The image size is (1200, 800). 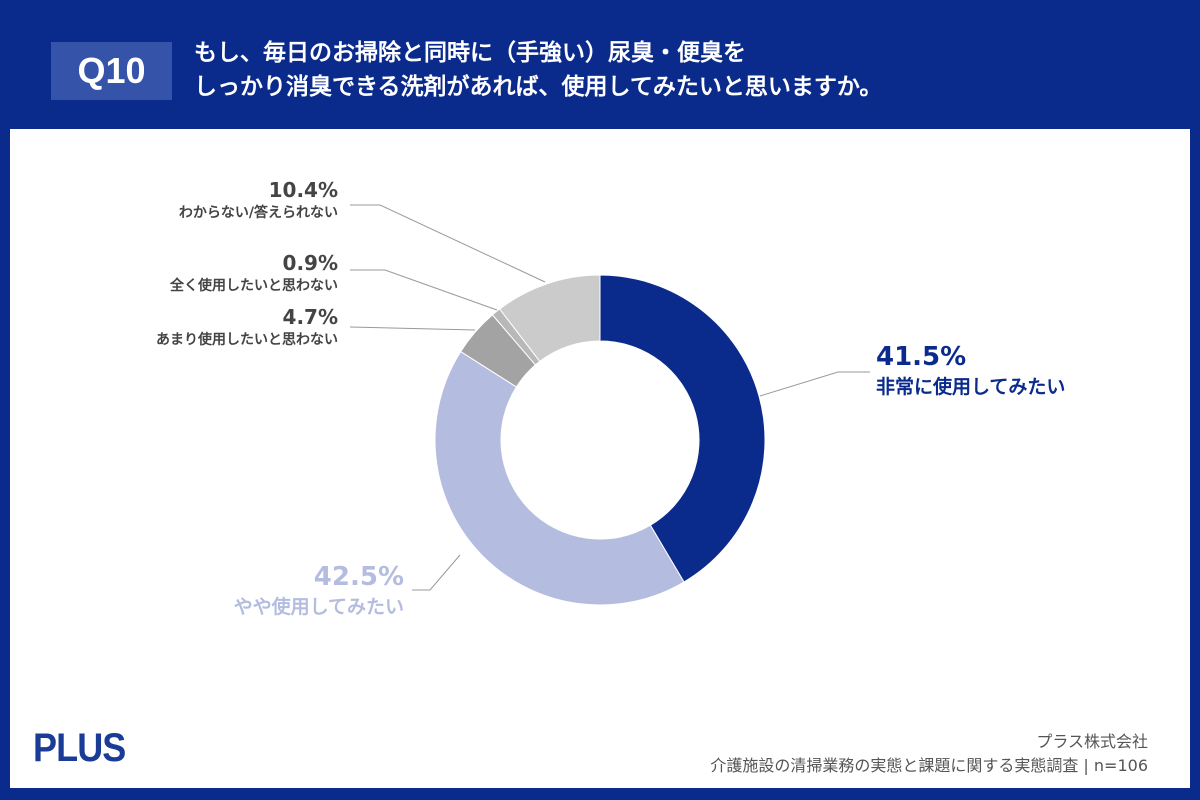 I want to click on label-very-willing: 41.5% 非常に使用してみたい, so click(x=970, y=370).